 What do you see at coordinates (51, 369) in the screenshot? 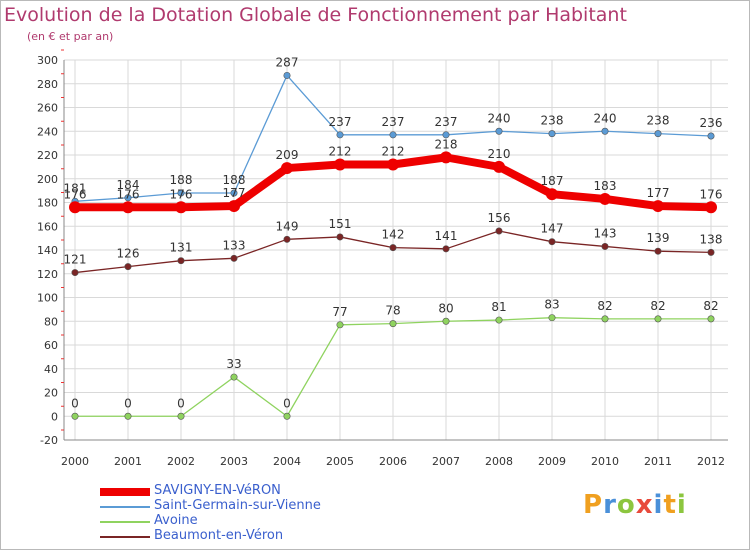
I see `y-tick-label: 40` at bounding box center [51, 369].